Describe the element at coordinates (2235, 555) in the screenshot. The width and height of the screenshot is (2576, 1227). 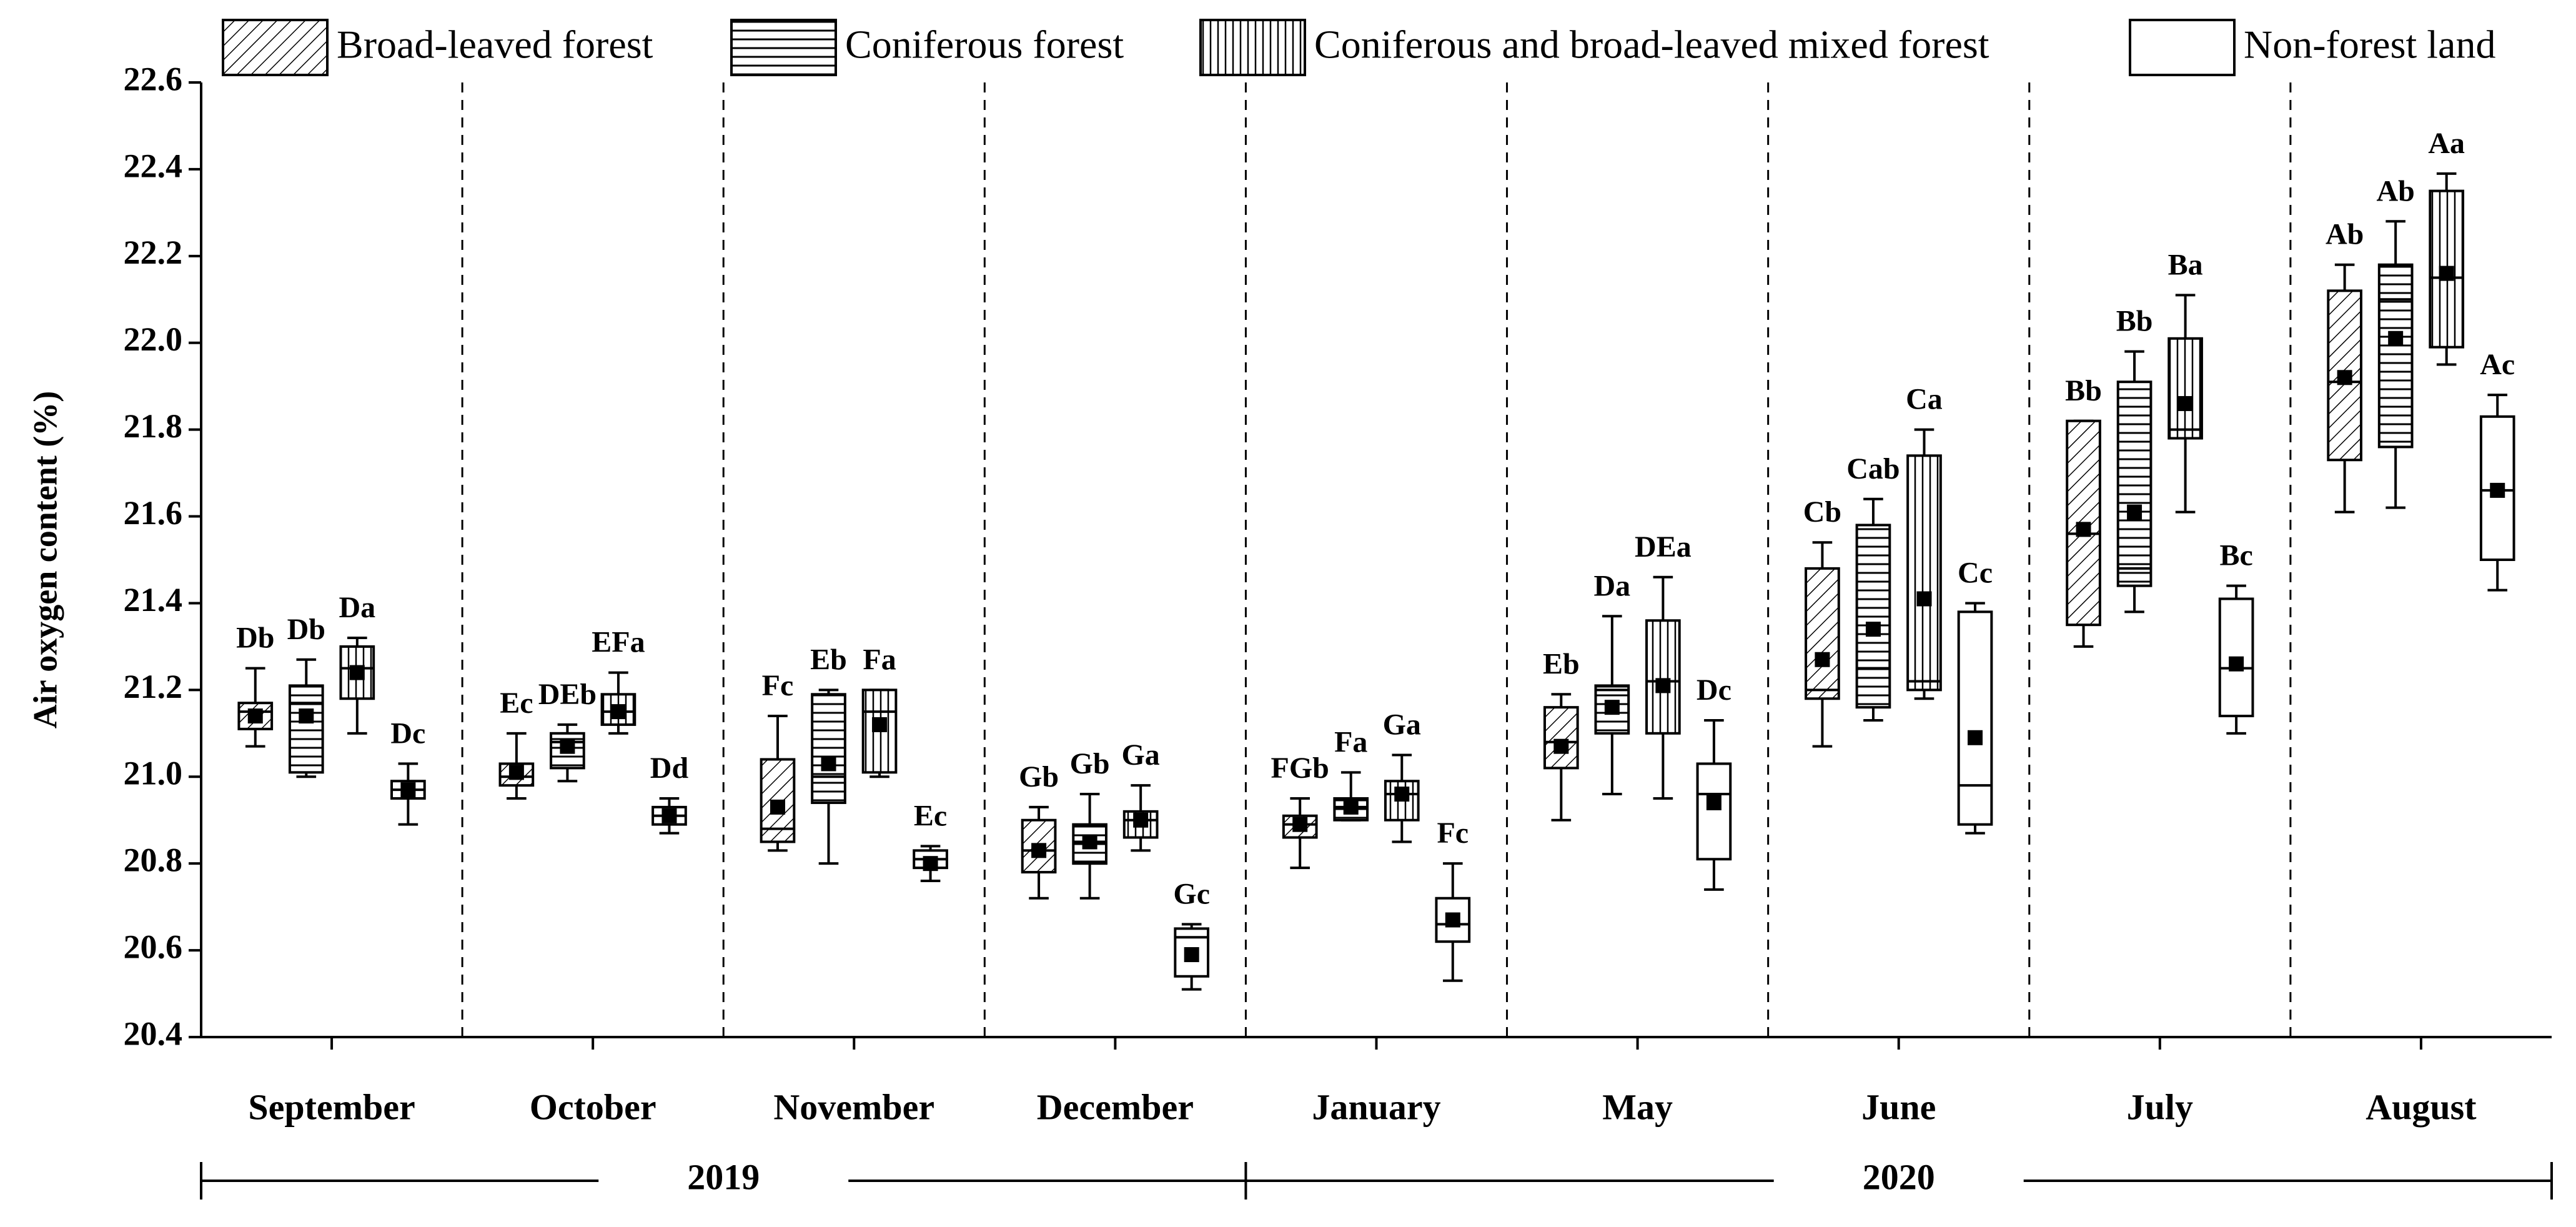
I see `significance-label: Bc` at that location.